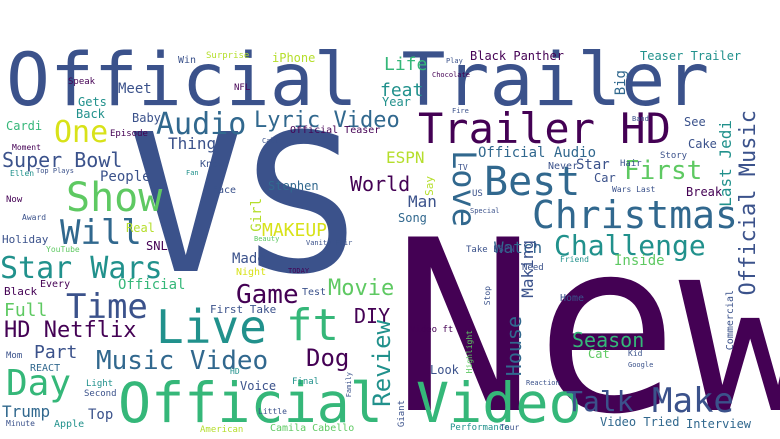 Image resolution: width=780 pixels, height=439 pixels. What do you see at coordinates (272, 411) in the screenshot?
I see `word-little: Little` at bounding box center [272, 411].